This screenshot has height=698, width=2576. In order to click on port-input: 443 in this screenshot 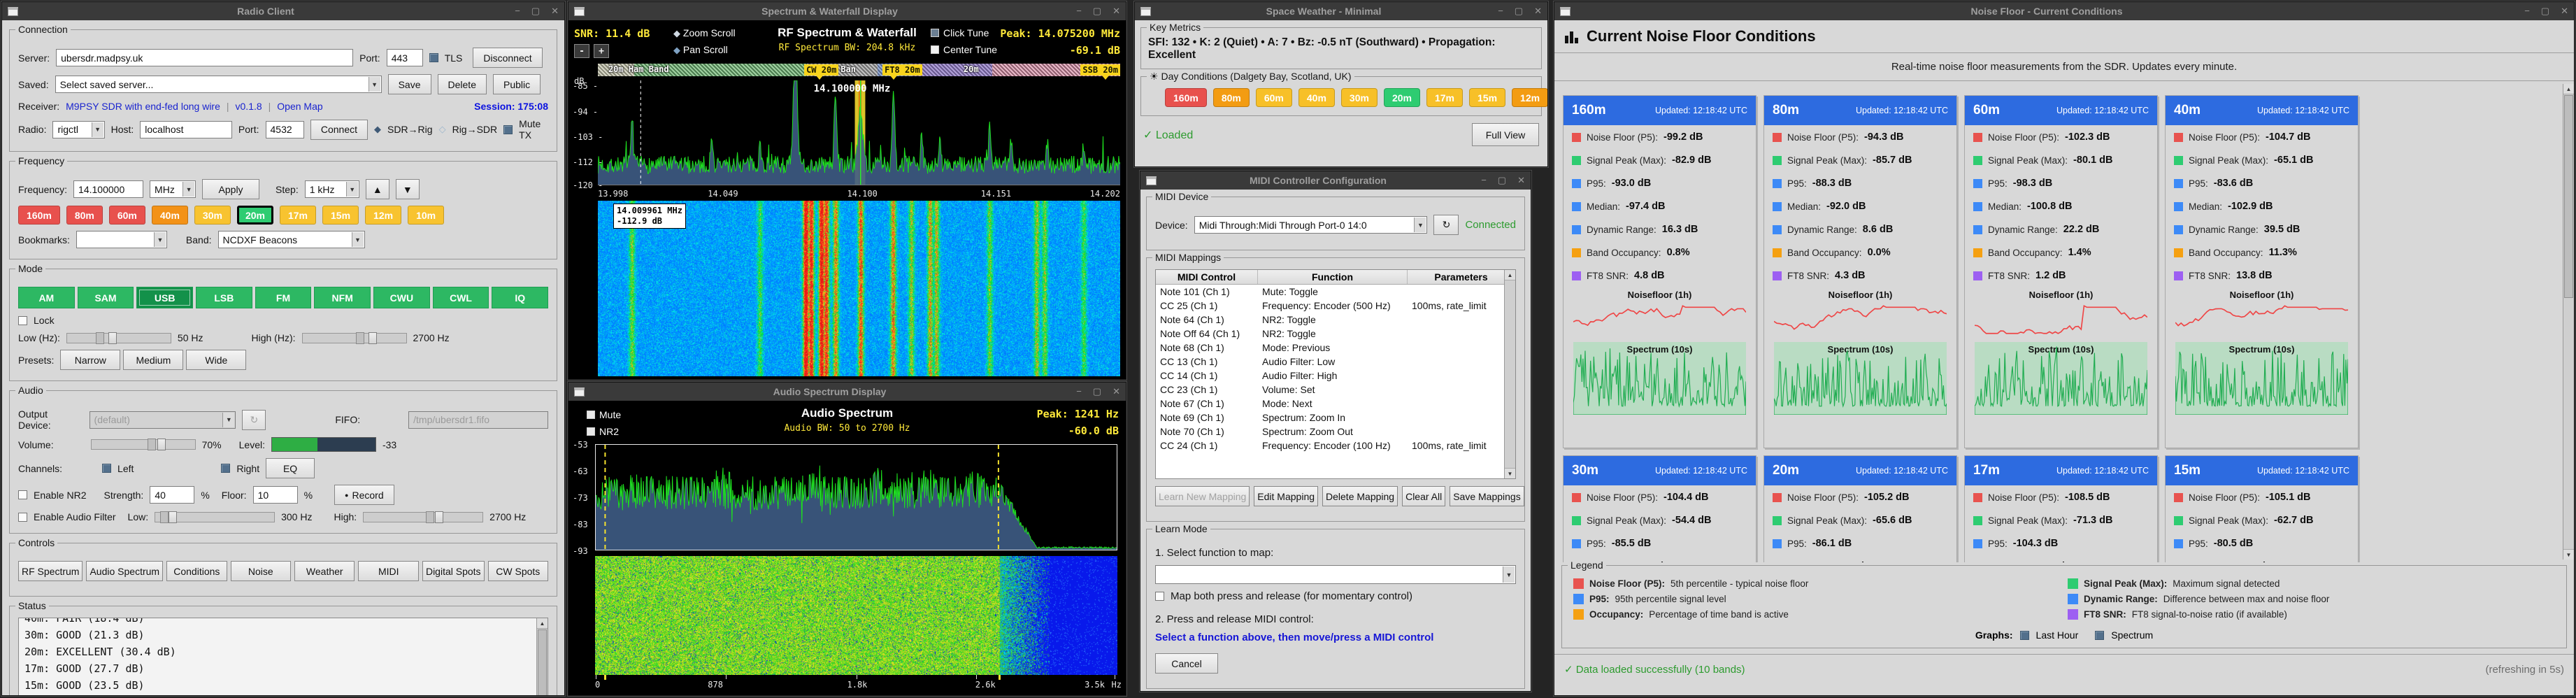, I will do `click(404, 57)`.